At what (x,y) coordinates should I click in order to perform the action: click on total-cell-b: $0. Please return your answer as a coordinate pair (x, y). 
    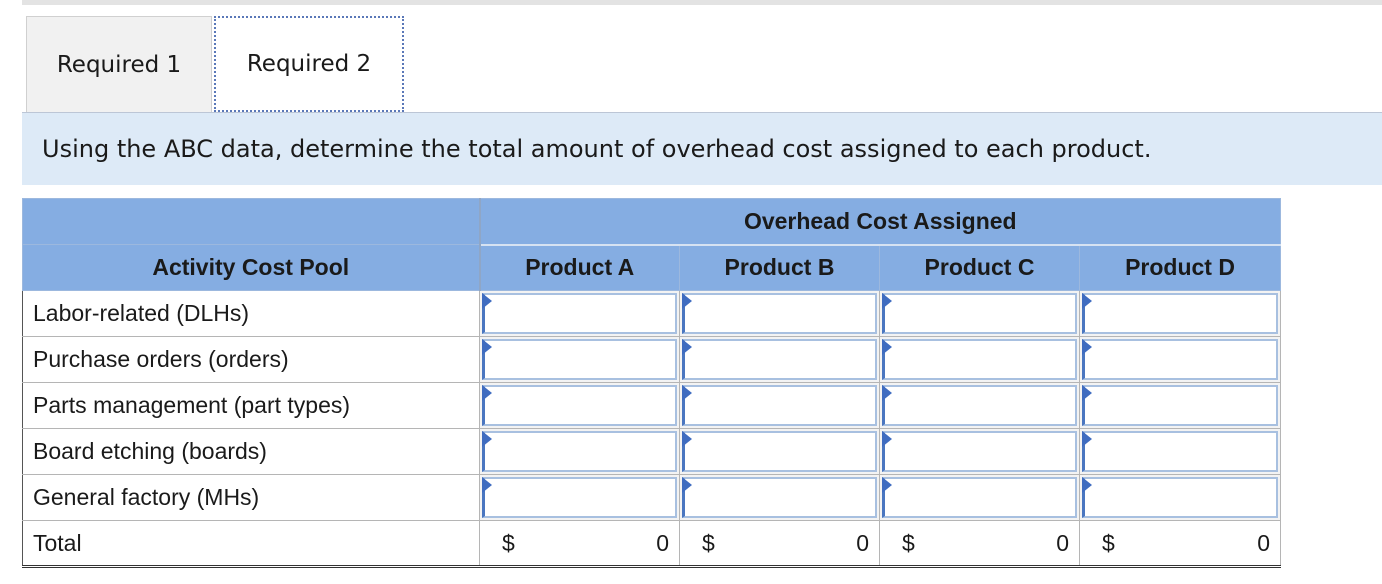
    Looking at the image, I should click on (779, 544).